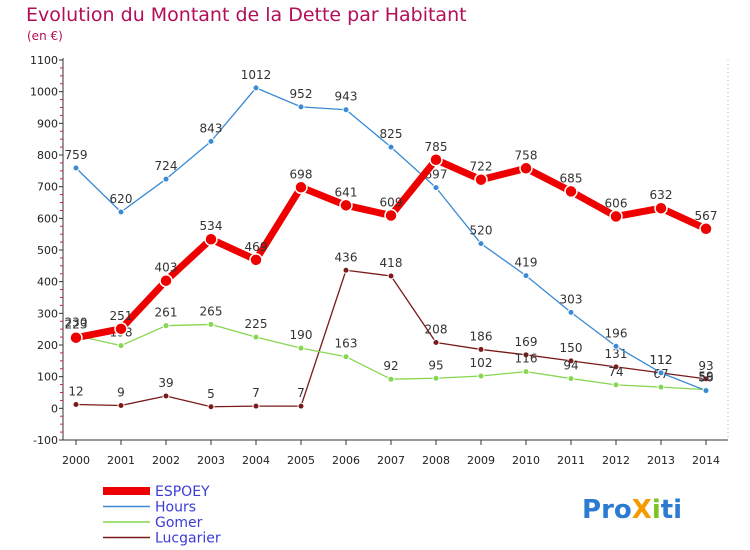 The height and width of the screenshot is (550, 750). What do you see at coordinates (165, 383) in the screenshot?
I see `data-label-lucgarier: 39` at bounding box center [165, 383].